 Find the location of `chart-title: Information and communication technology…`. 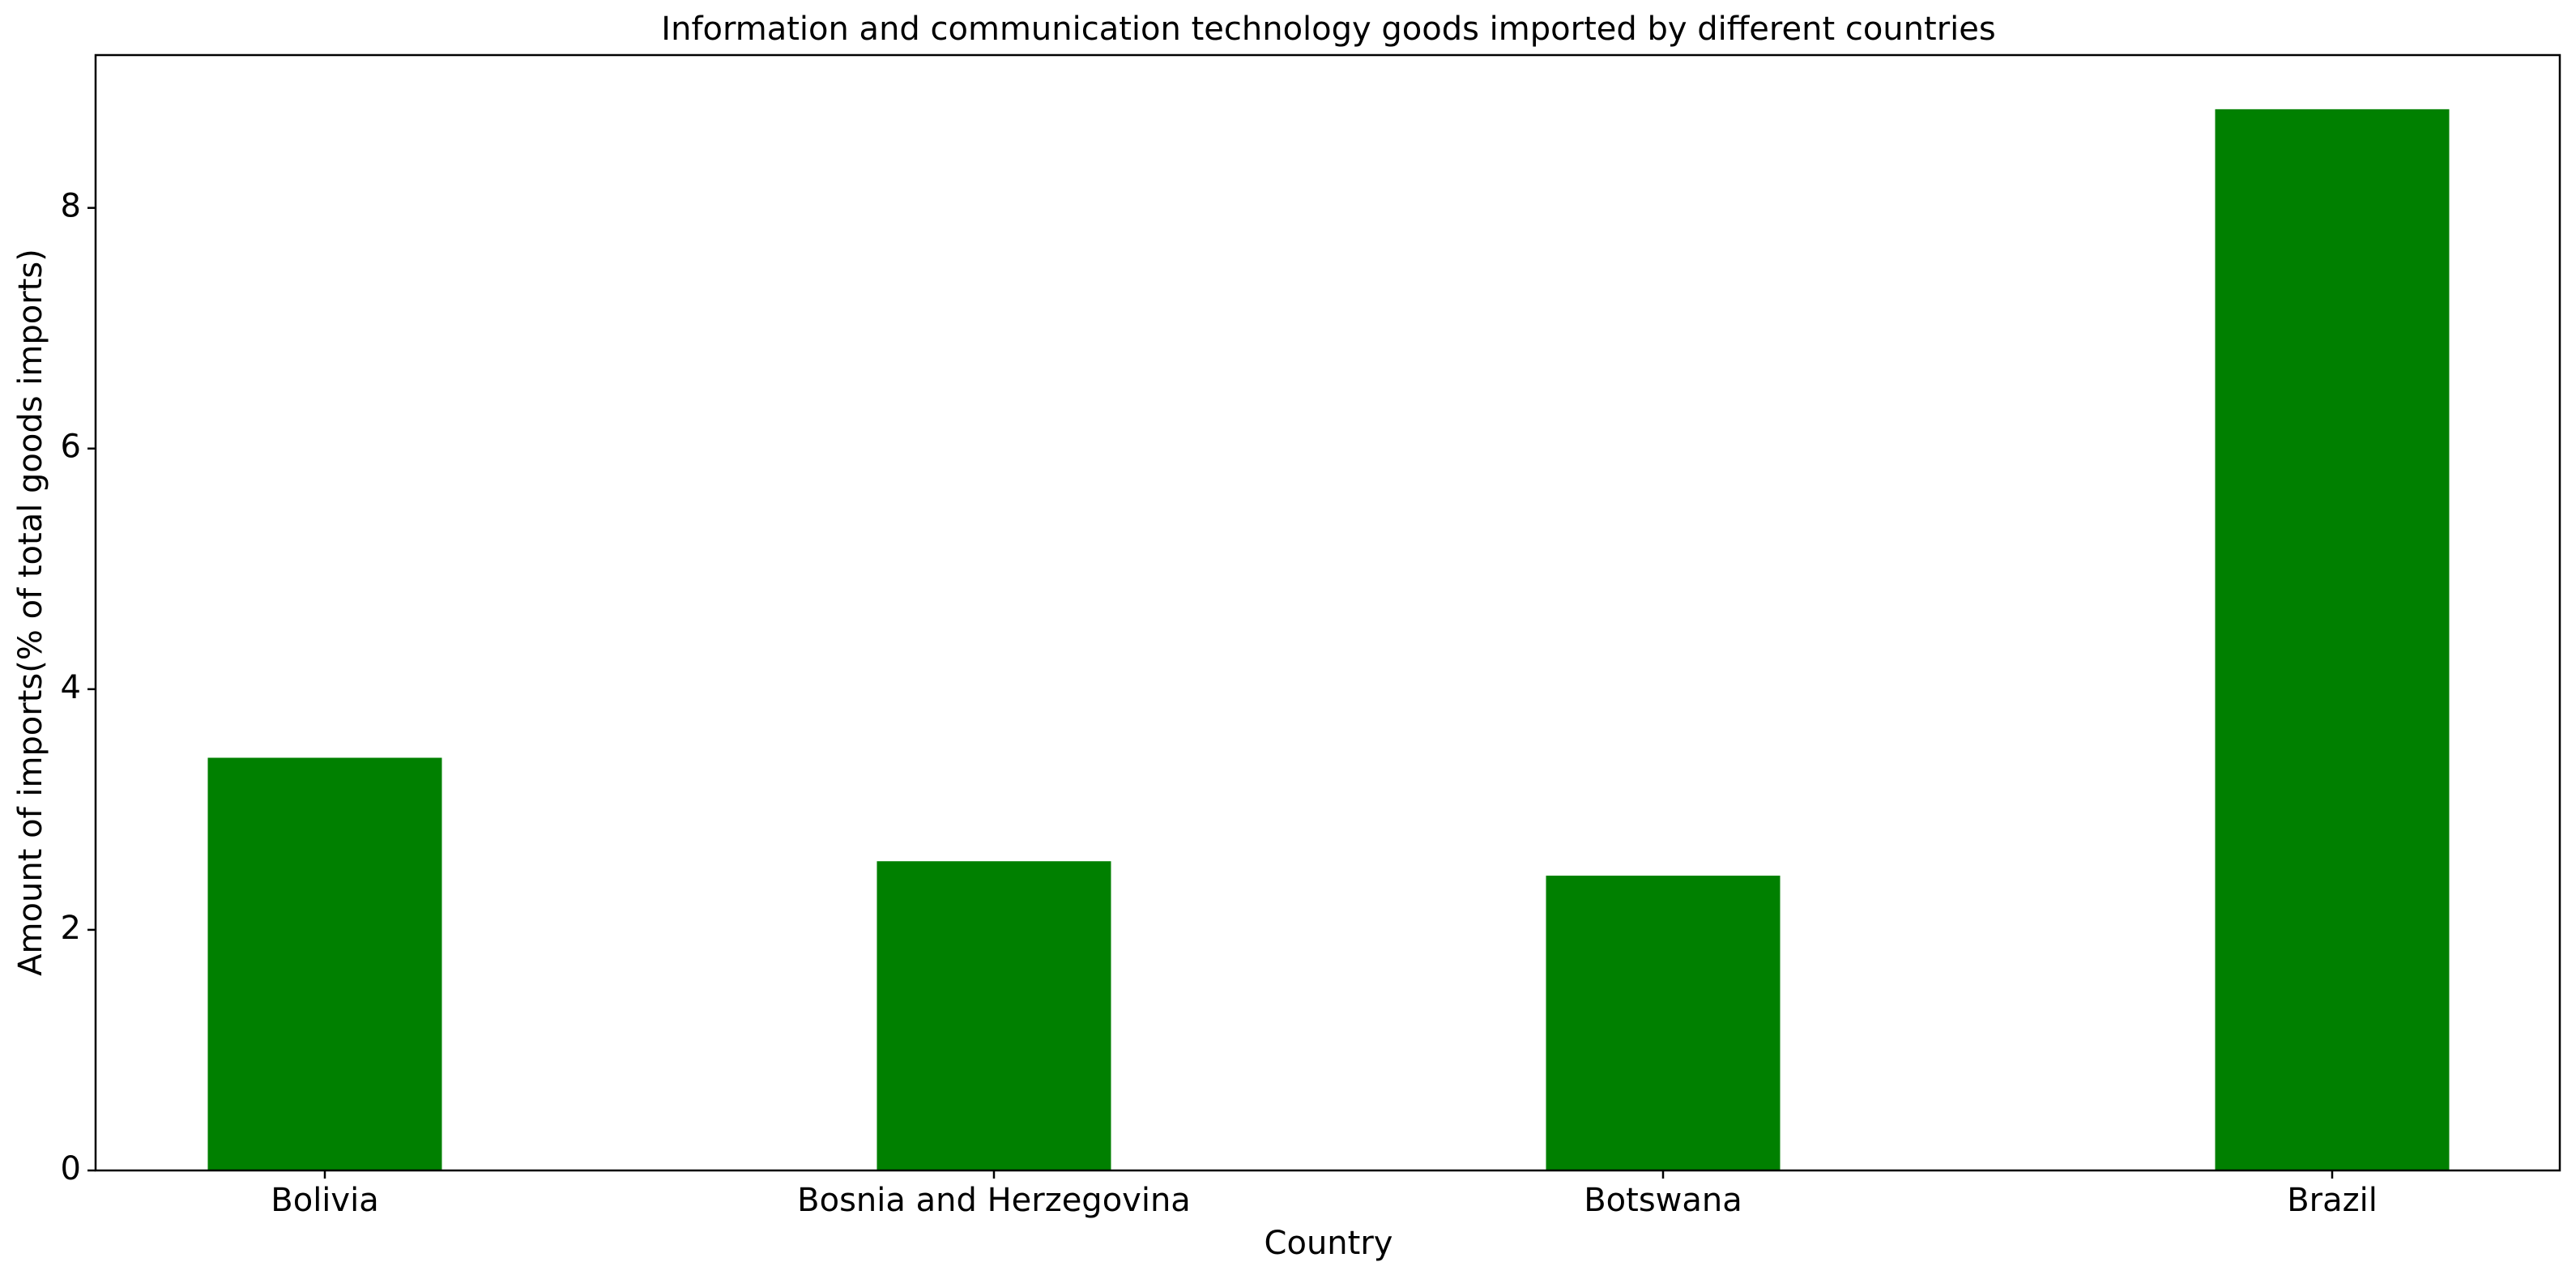

chart-title: Information and communication technology… is located at coordinates (1328, 29).